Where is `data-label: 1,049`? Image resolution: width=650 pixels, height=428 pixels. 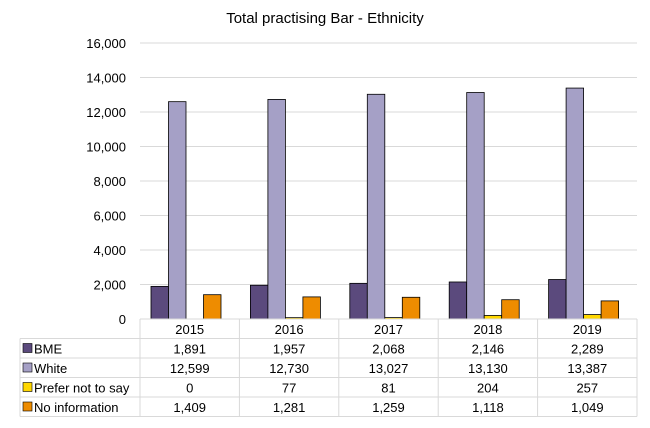 data-label: 1,049 is located at coordinates (587, 407).